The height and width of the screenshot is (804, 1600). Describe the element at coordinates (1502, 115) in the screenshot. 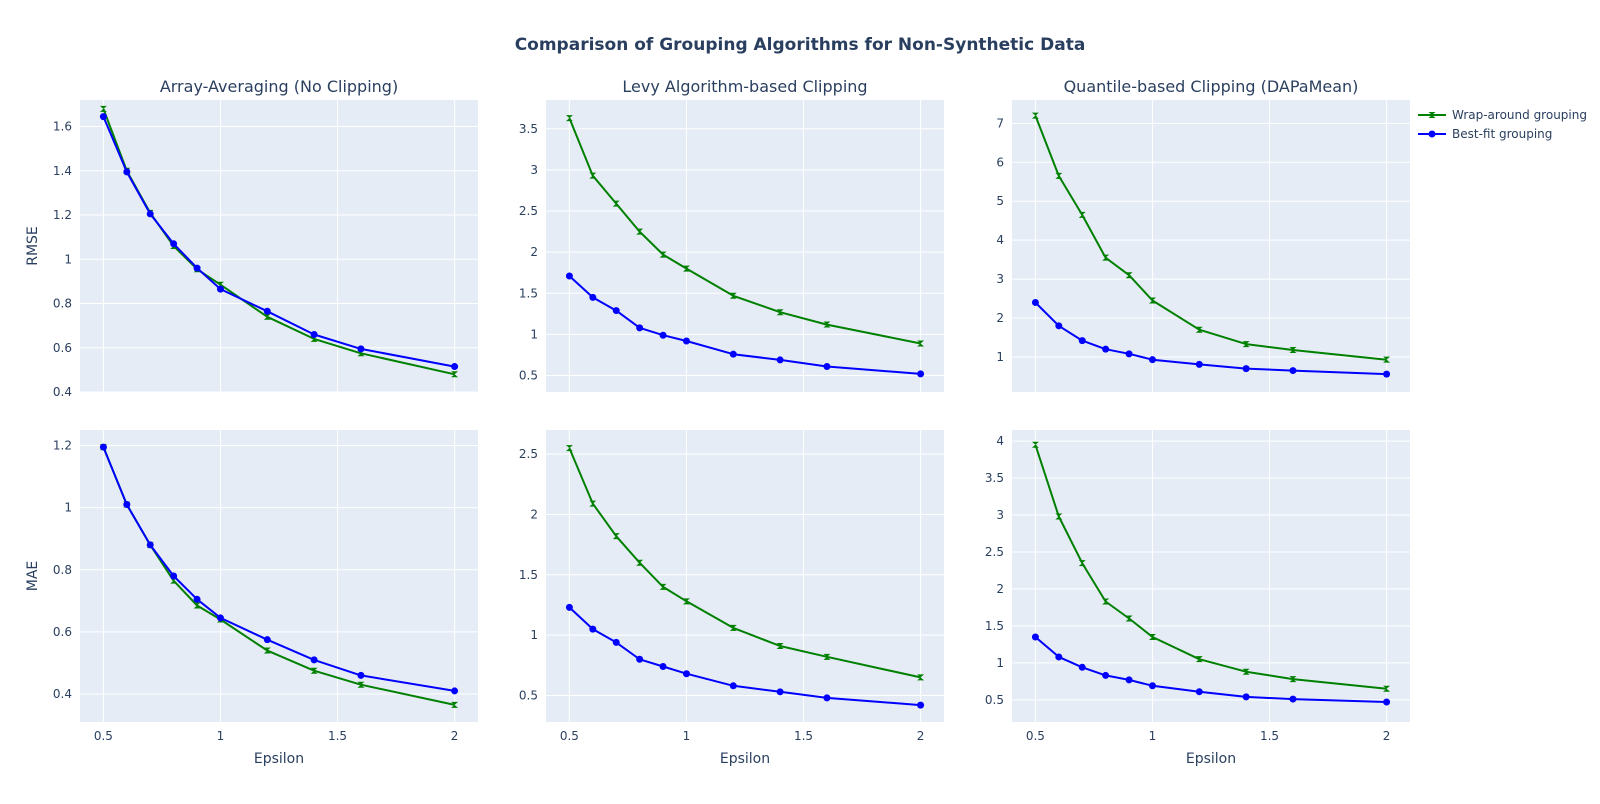

I see `legend-item-wrap-around: Wrap-around grouping` at that location.